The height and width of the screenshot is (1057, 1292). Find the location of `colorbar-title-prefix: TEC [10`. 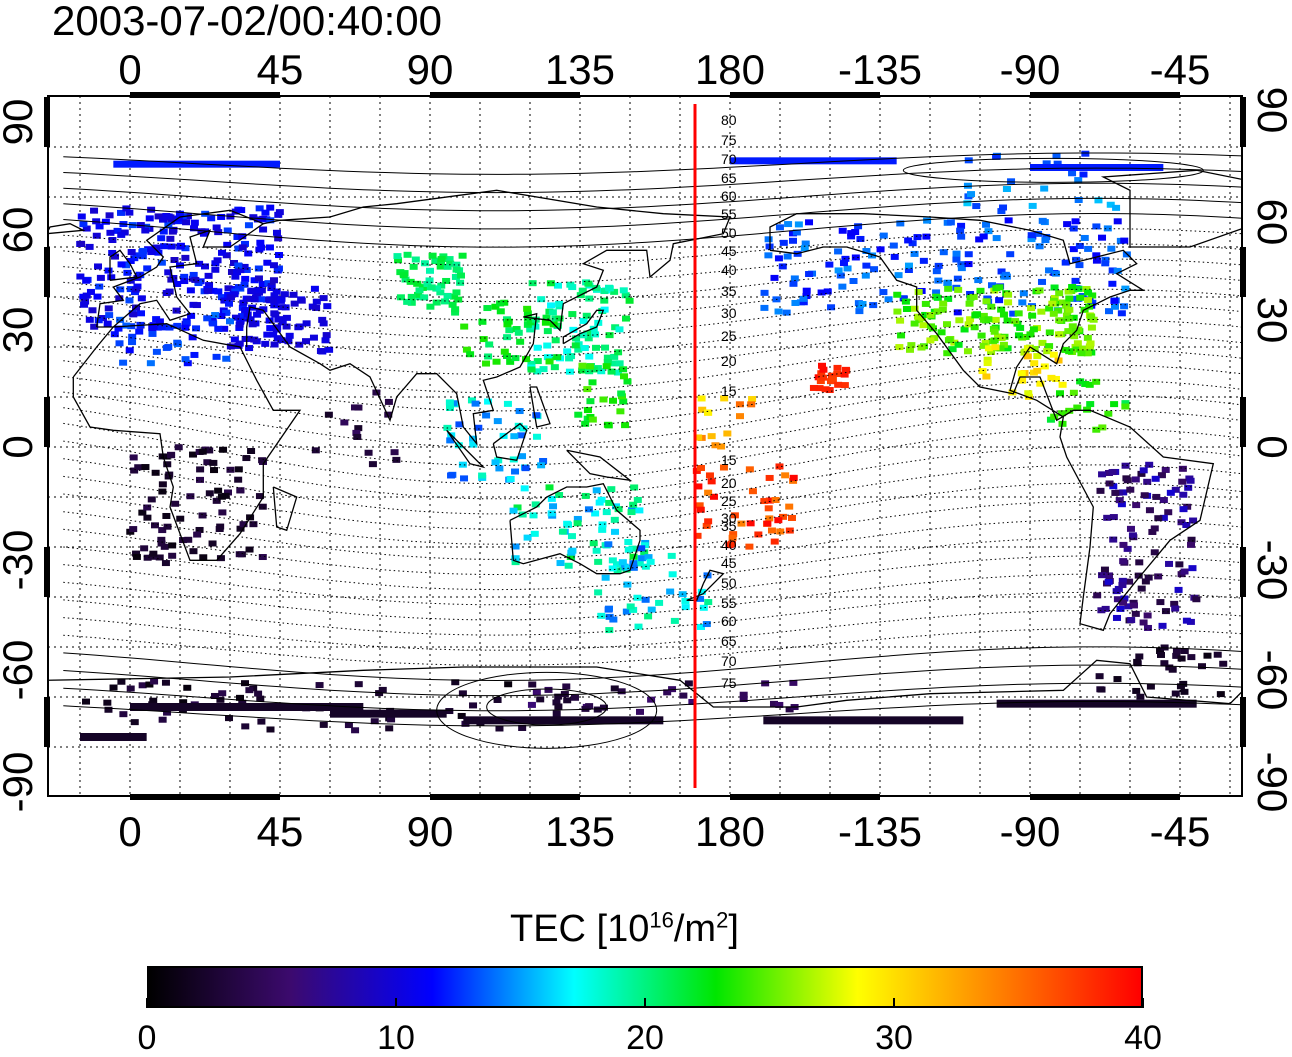

colorbar-title-prefix: TEC [10 is located at coordinates (580, 929).